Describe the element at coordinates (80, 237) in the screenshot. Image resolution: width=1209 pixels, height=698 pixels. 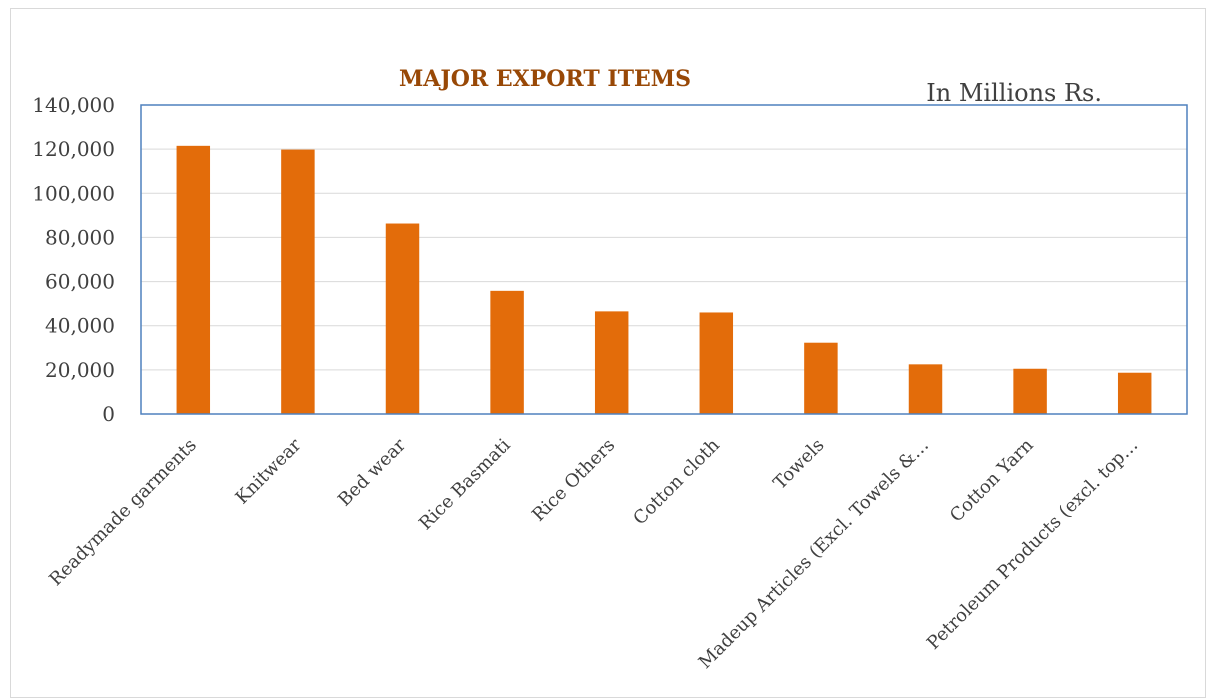
I see `y-tick-label: 80,000` at that location.